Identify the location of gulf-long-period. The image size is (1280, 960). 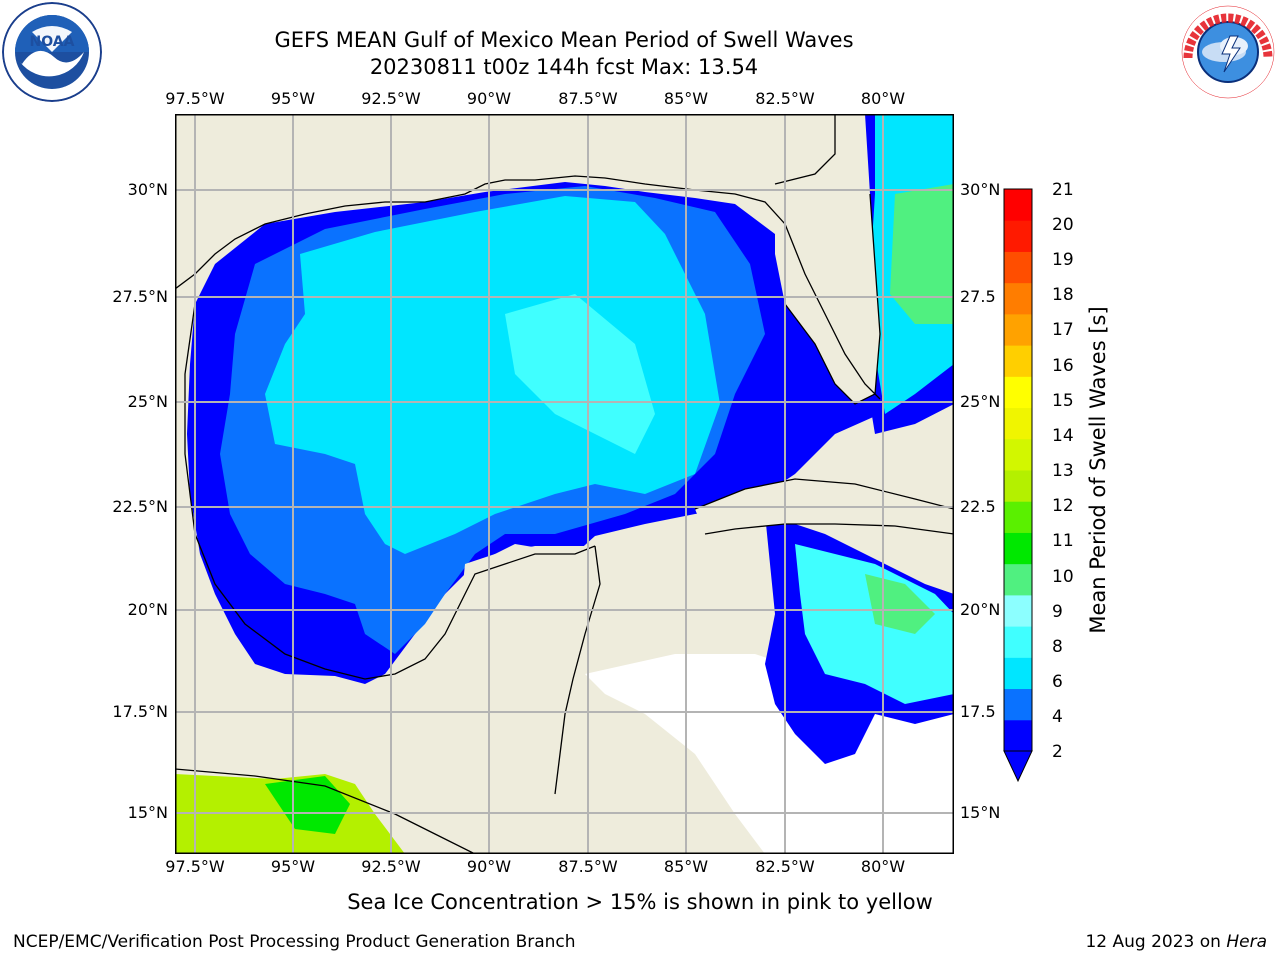
(492, 375).